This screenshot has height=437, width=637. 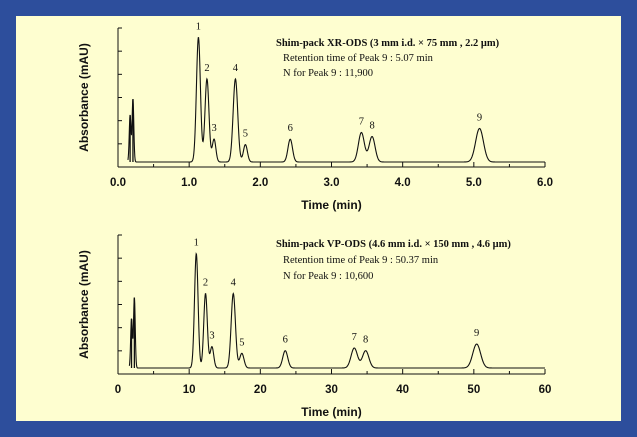 I want to click on x-tick-label: 5.0, so click(x=474, y=183).